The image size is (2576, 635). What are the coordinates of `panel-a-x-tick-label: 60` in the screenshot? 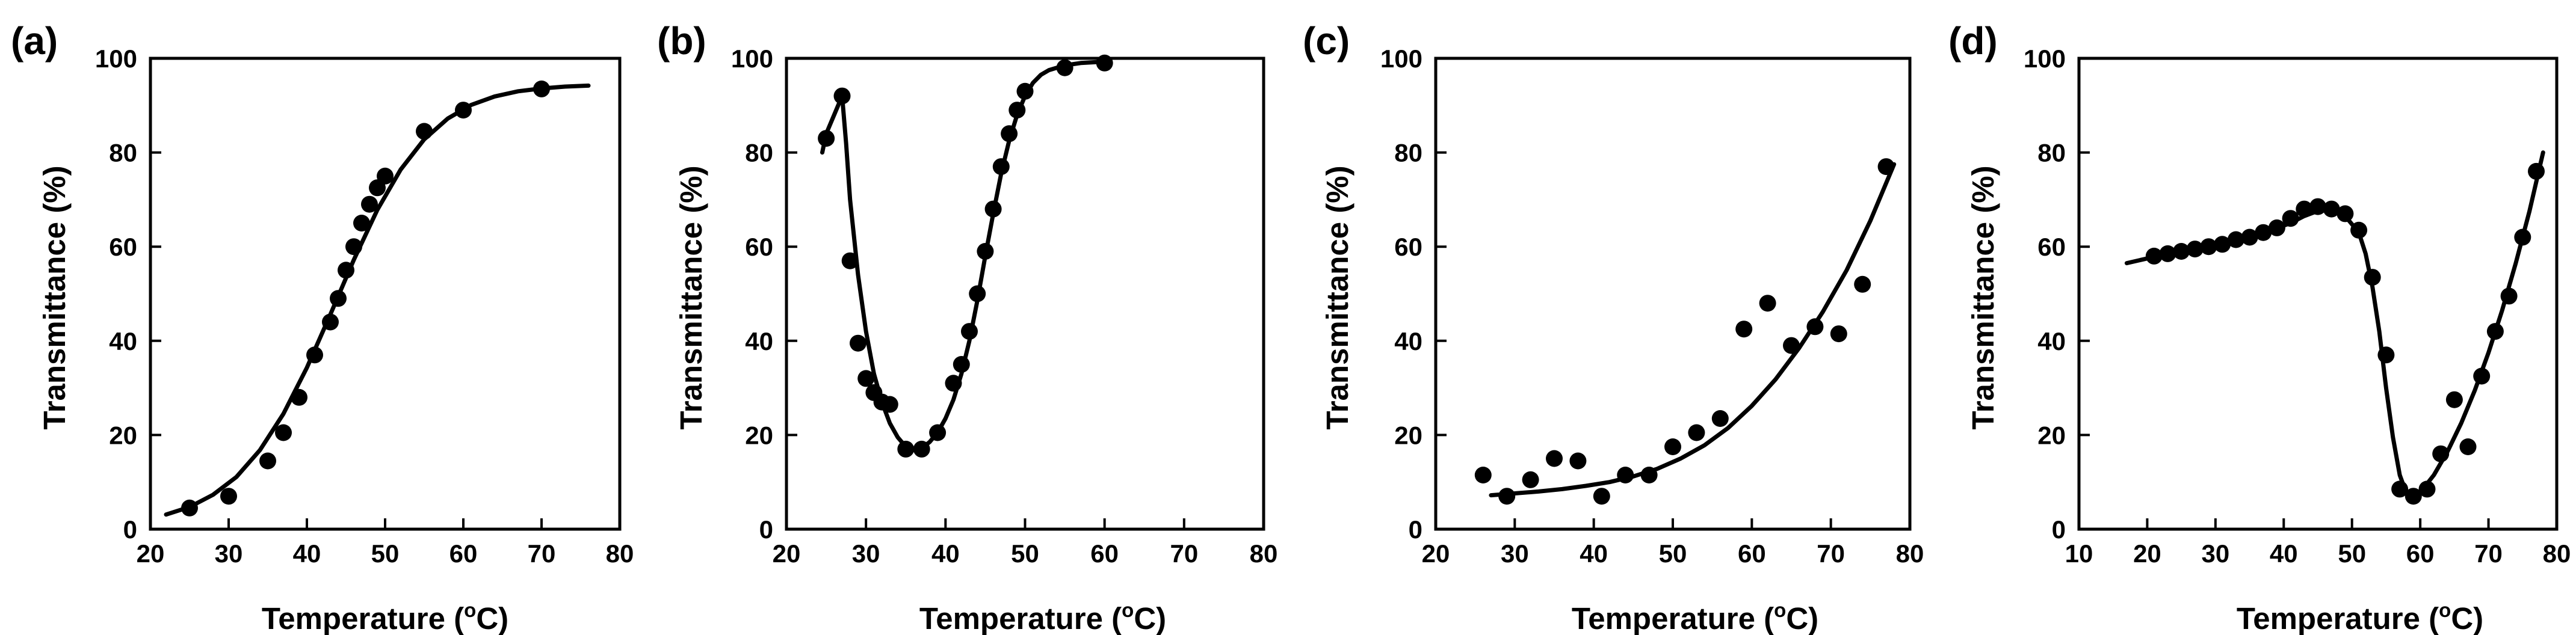 It's located at (463, 553).